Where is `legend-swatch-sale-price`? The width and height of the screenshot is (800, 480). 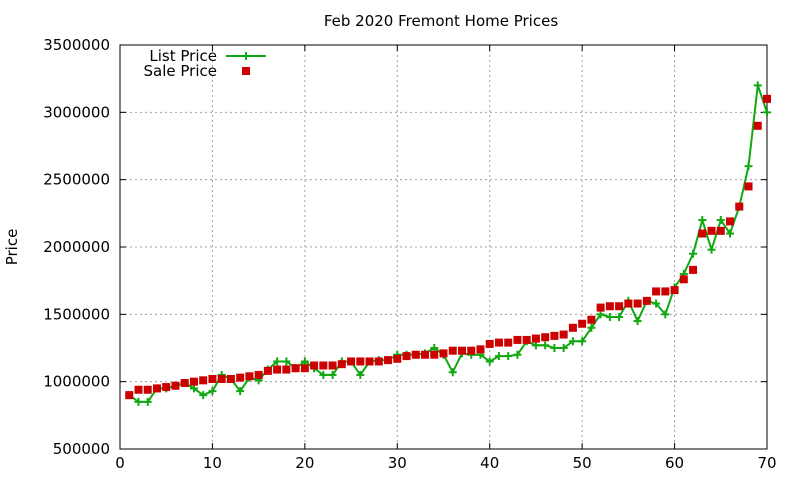 legend-swatch-sale-price is located at coordinates (246, 71).